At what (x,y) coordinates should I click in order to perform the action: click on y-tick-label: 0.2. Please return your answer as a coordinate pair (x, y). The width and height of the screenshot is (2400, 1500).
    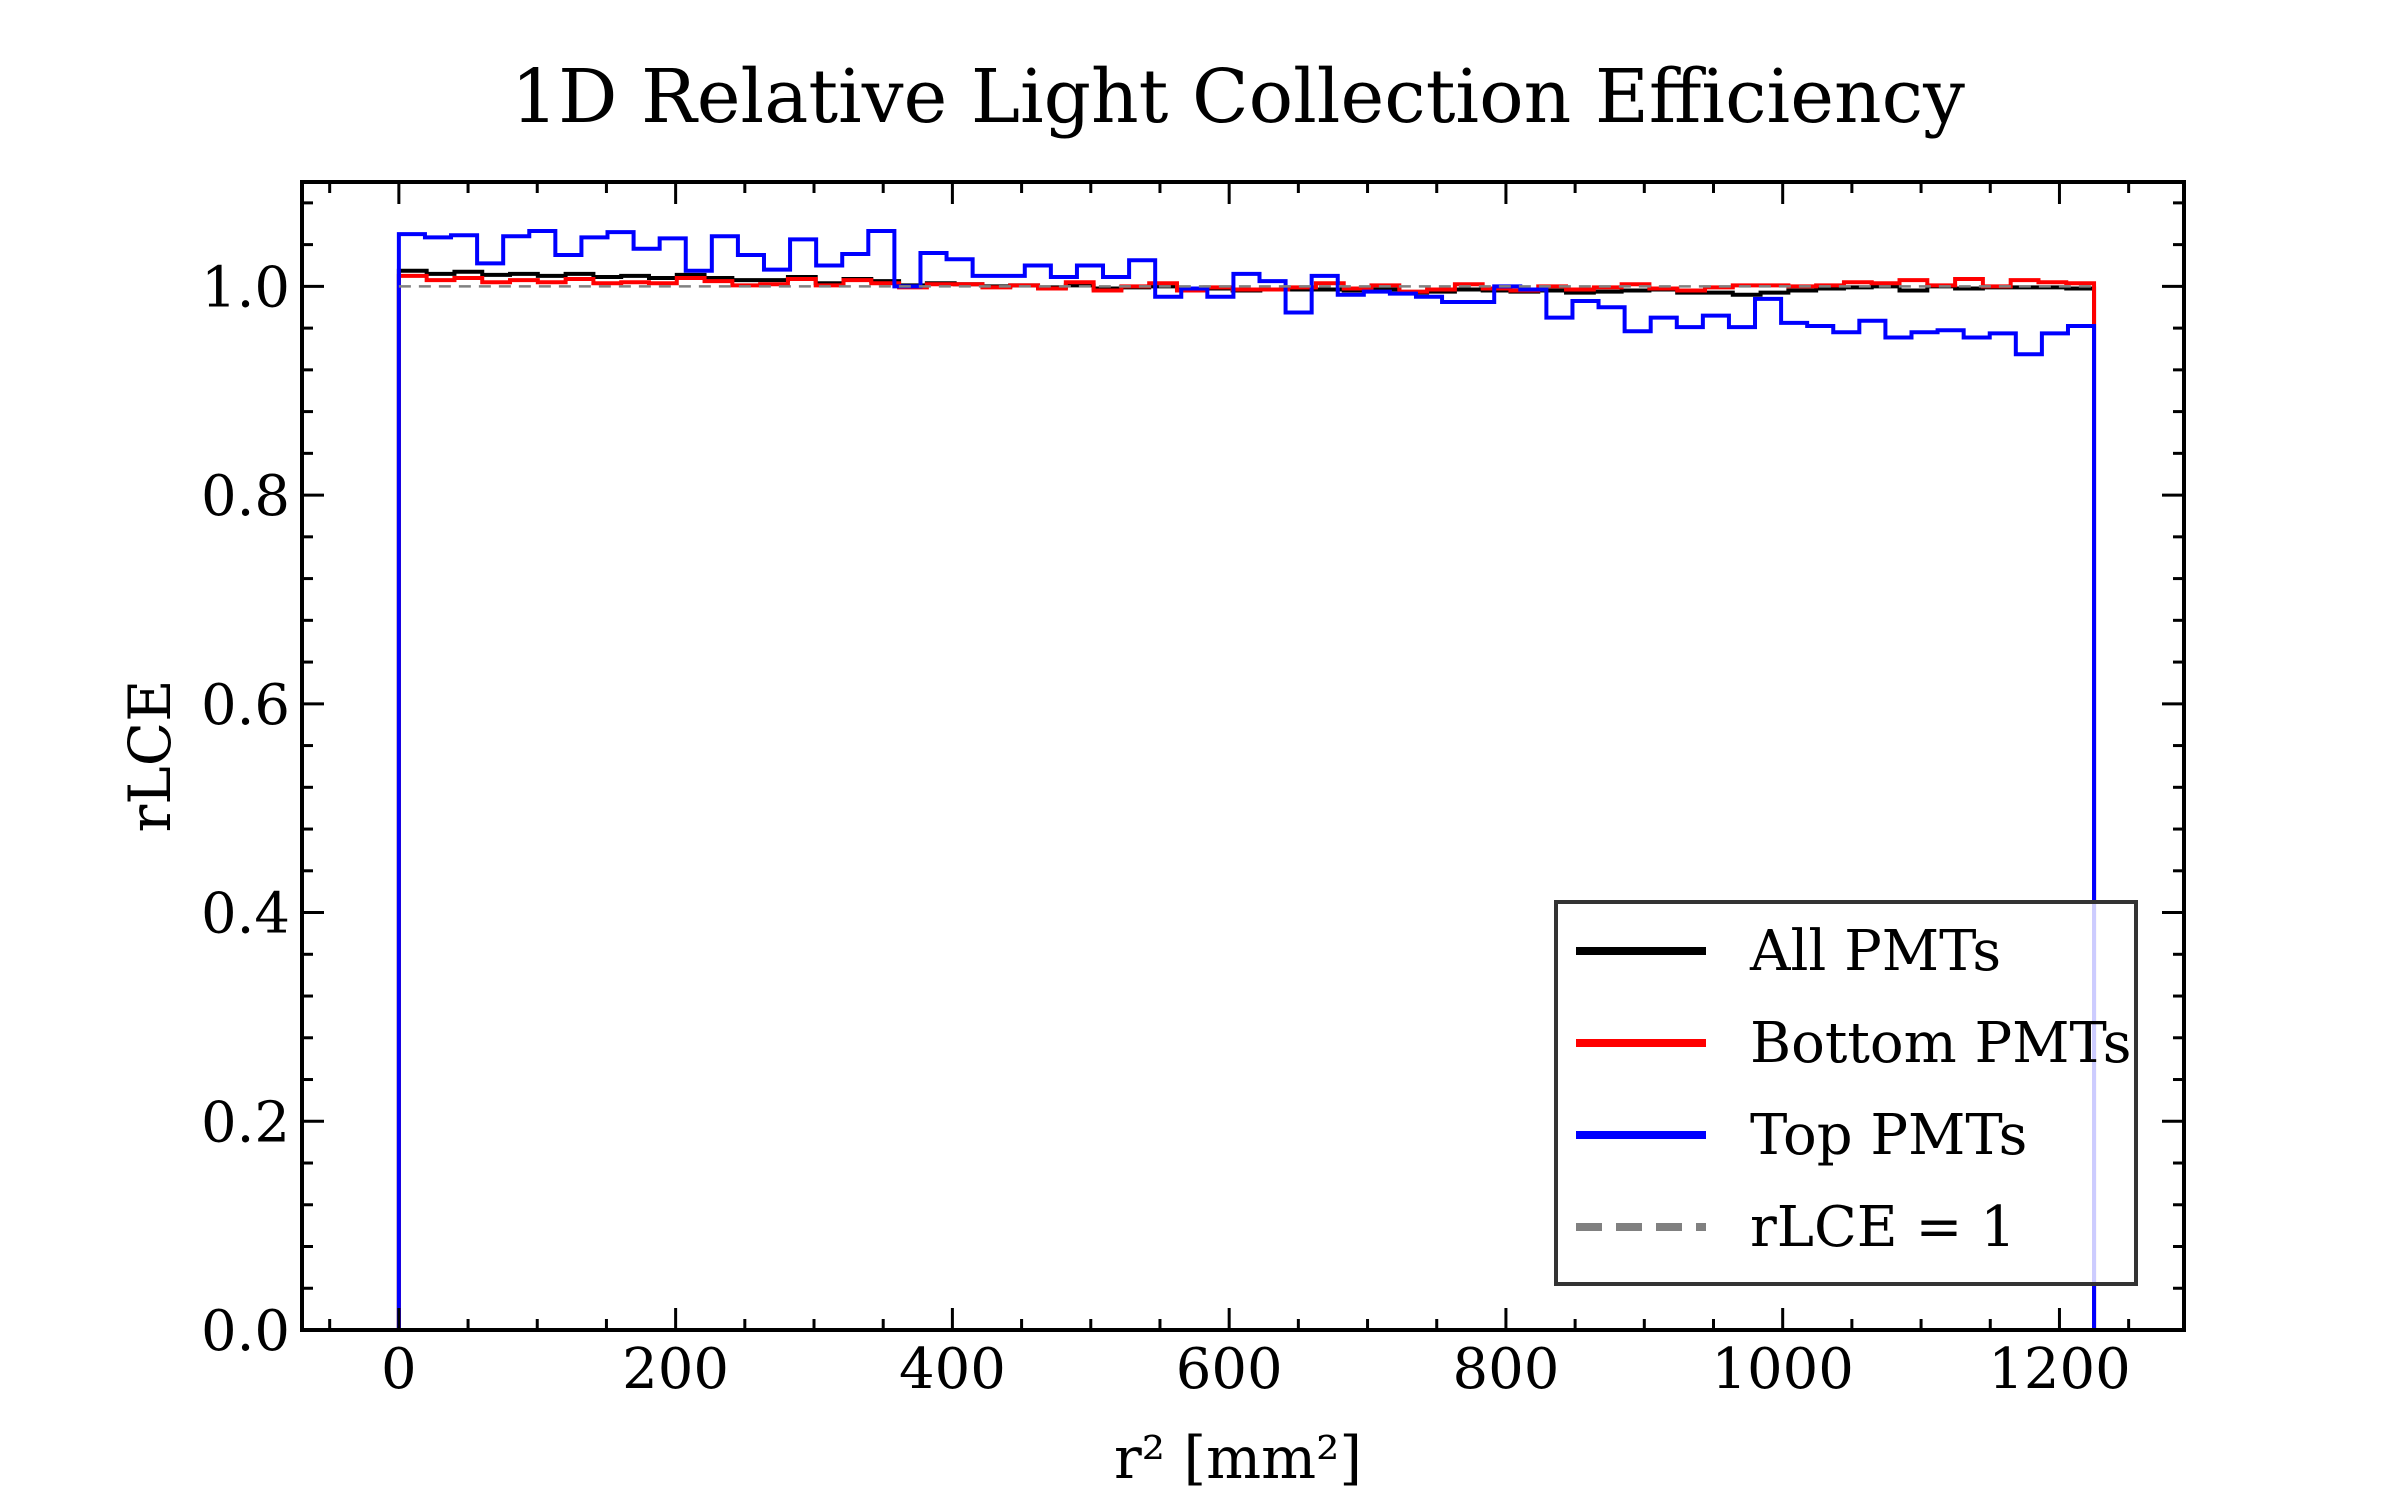
    Looking at the image, I should click on (245, 1122).